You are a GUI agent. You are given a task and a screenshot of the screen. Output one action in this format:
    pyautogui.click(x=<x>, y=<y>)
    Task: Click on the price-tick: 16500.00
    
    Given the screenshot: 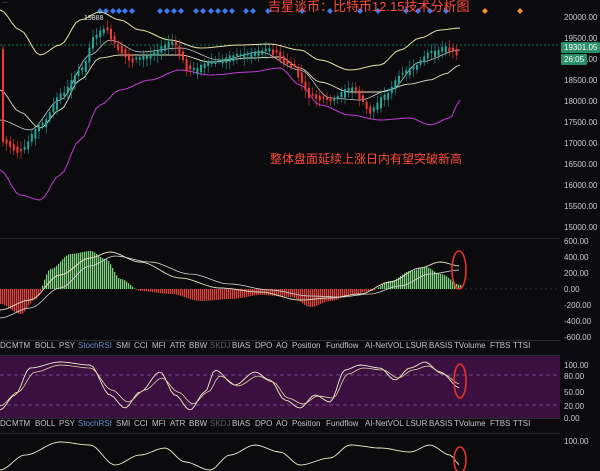 What is the action you would take?
    pyautogui.click(x=581, y=164)
    